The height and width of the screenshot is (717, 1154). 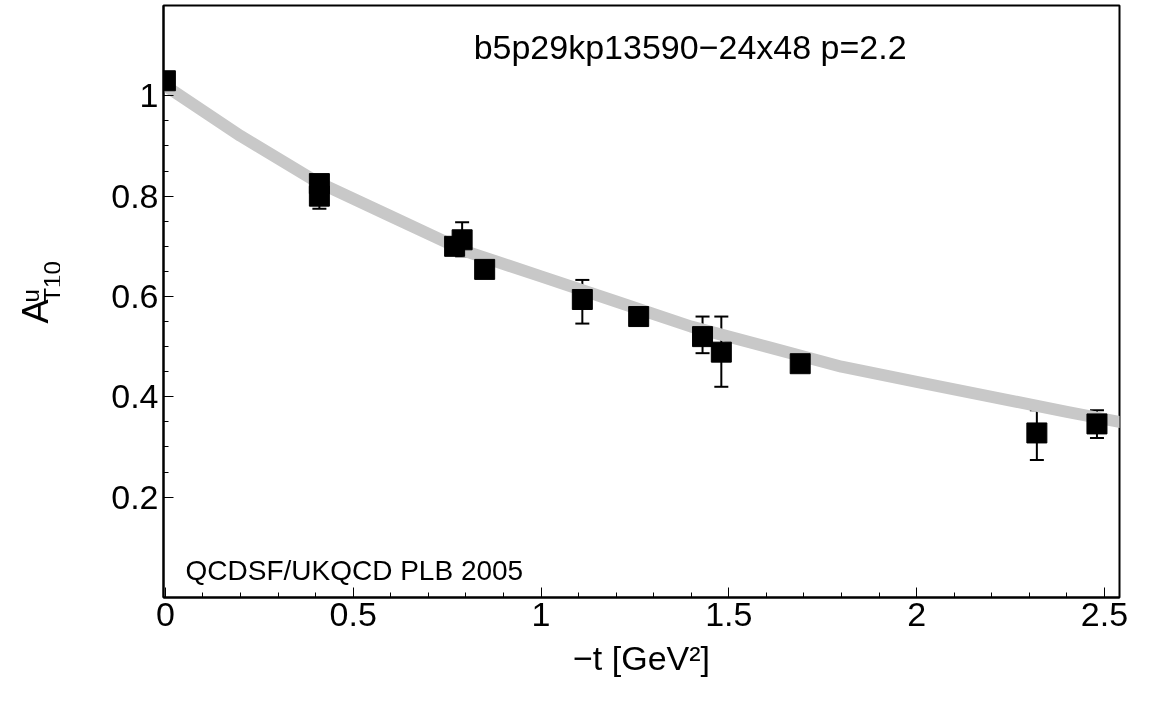 What do you see at coordinates (729, 613) in the screenshot?
I see `x-tick-label: 1.5` at bounding box center [729, 613].